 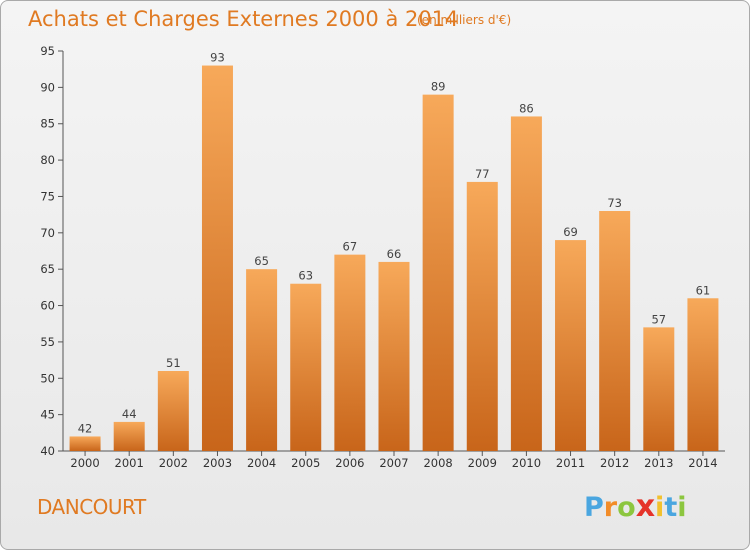 What do you see at coordinates (482, 316) in the screenshot?
I see `bar-2009` at bounding box center [482, 316].